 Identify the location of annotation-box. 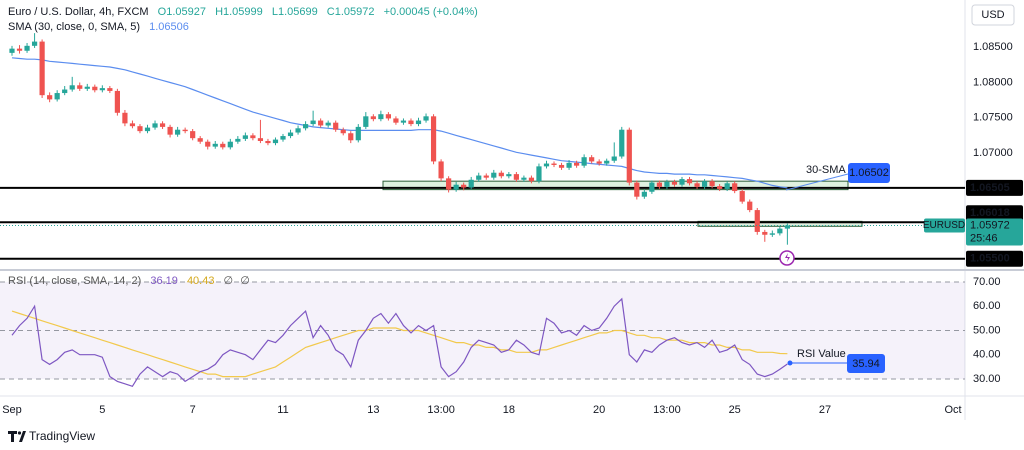
(869, 173).